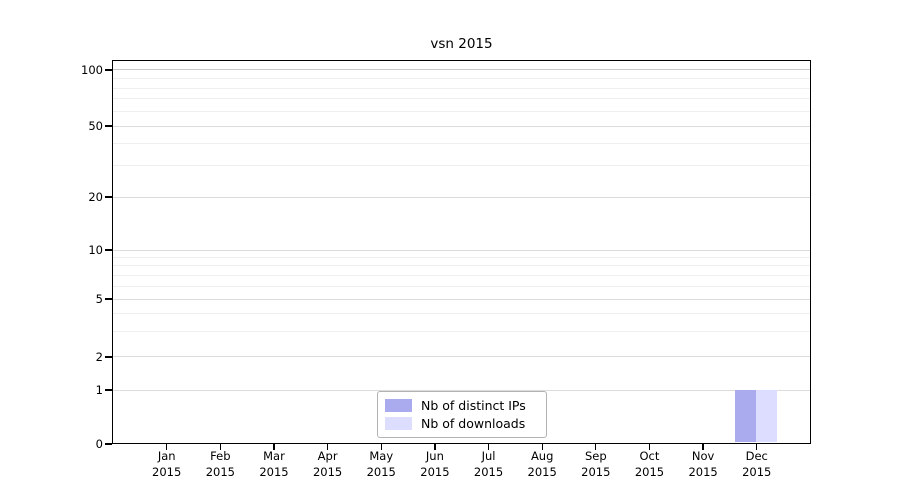 This screenshot has width=900, height=500. What do you see at coordinates (95, 250) in the screenshot?
I see `y-tick-label: 10` at bounding box center [95, 250].